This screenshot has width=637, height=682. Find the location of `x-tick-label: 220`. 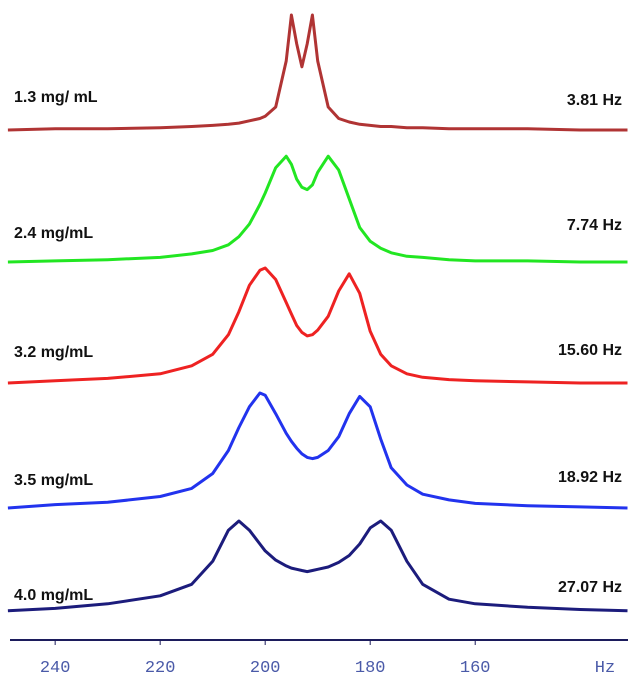

x-tick-label: 220 is located at coordinates (160, 668).